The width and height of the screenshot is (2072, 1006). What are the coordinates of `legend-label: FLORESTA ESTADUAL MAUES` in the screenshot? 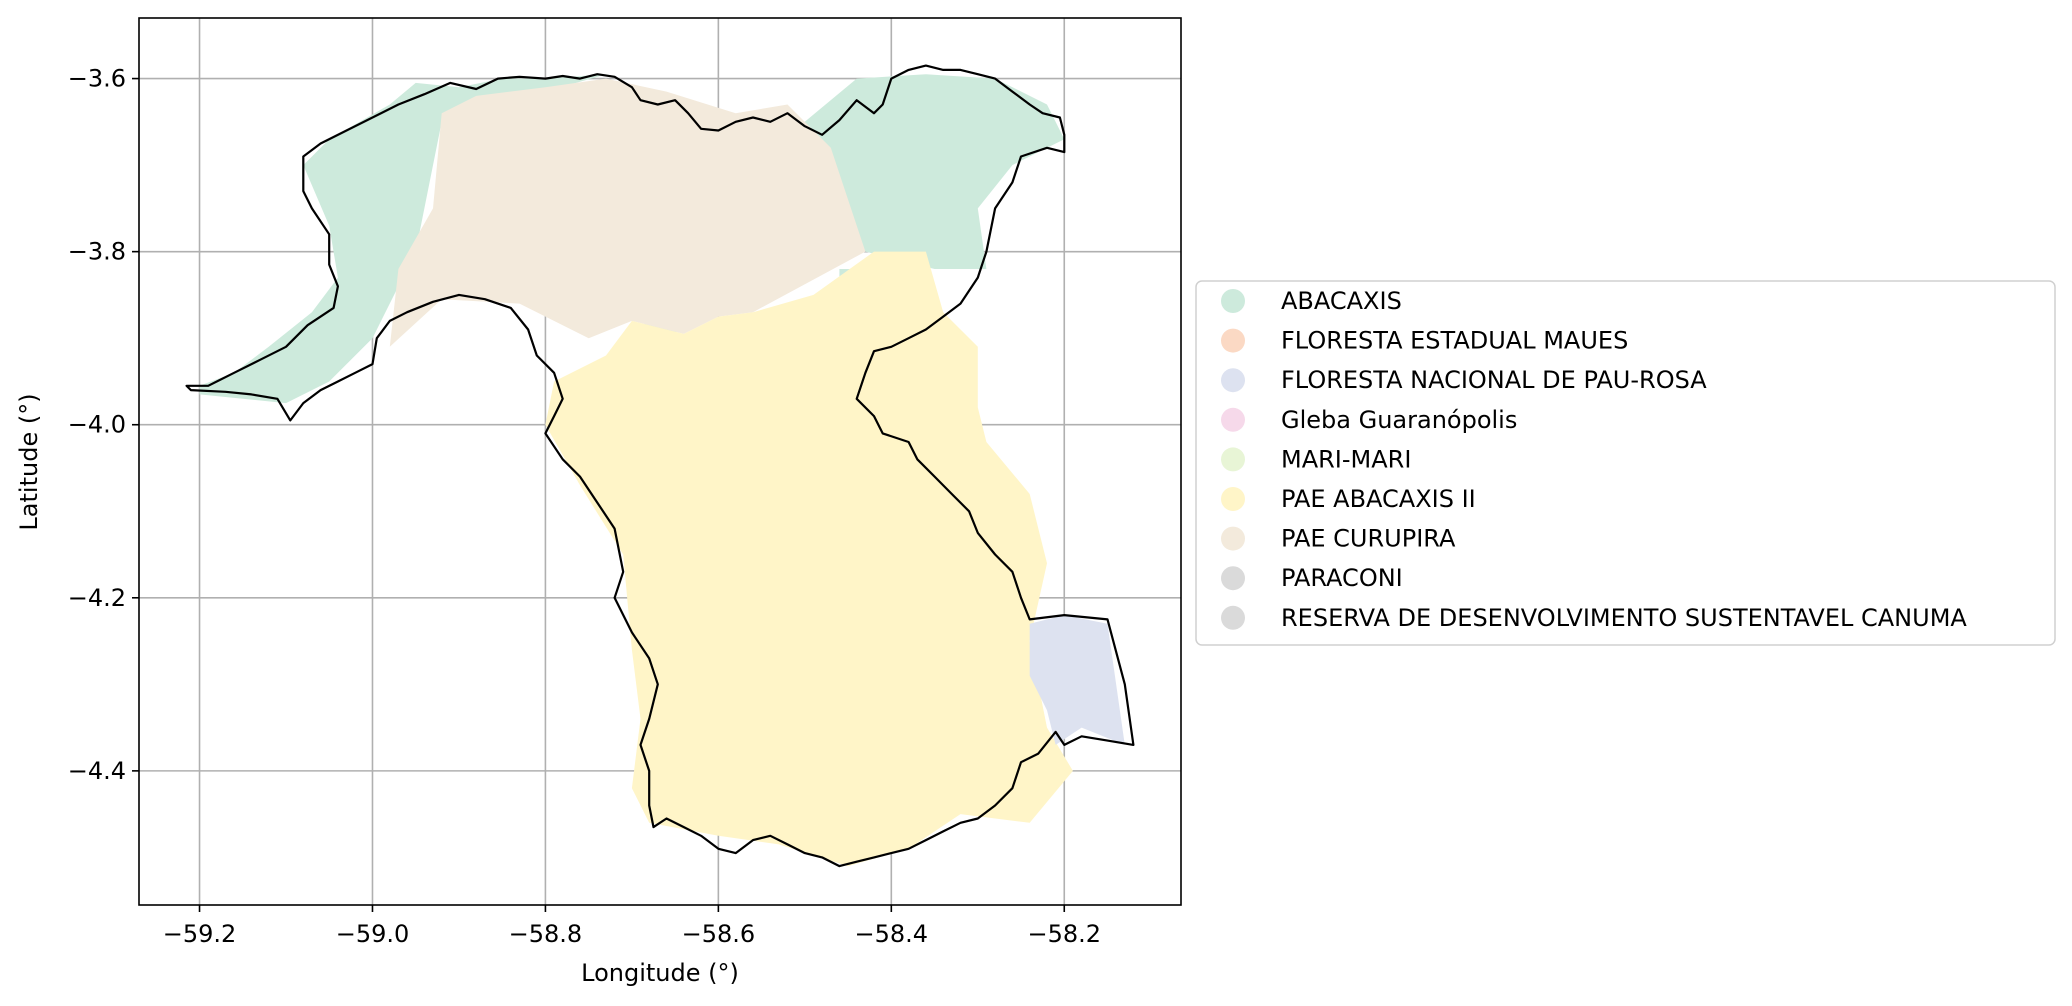 It's located at (1454, 341).